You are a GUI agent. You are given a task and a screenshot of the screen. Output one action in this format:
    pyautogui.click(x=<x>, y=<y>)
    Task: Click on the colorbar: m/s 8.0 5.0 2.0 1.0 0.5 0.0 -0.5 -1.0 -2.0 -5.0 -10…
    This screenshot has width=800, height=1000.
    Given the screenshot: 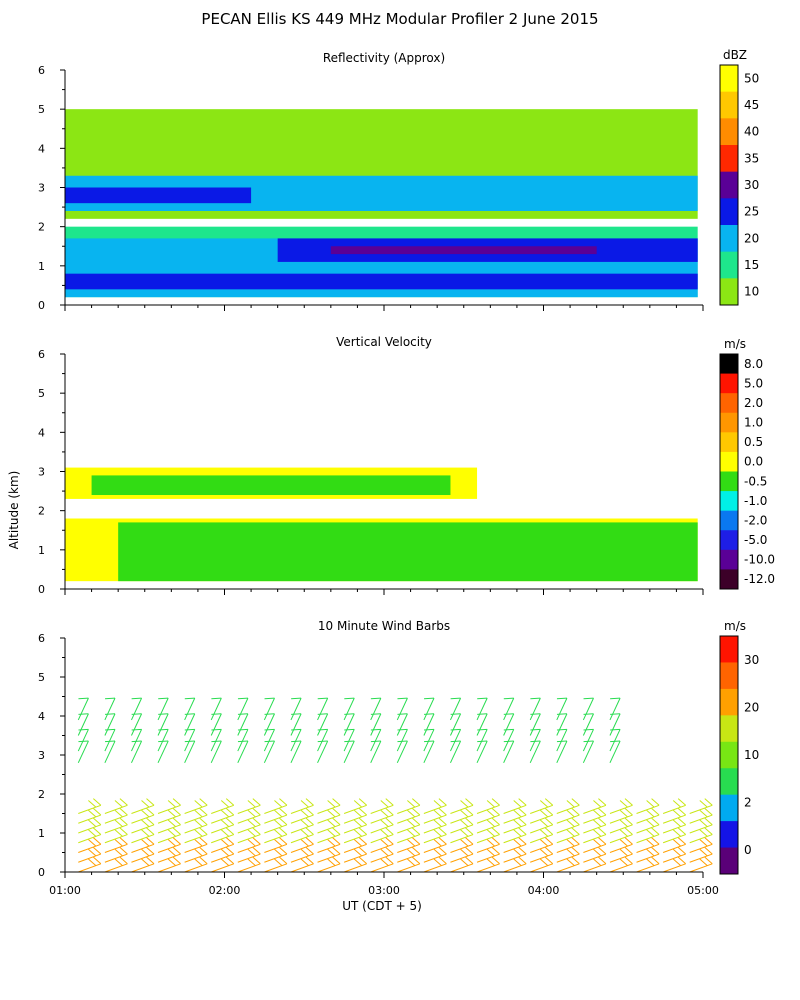 What is the action you would take?
    pyautogui.click(x=747, y=463)
    